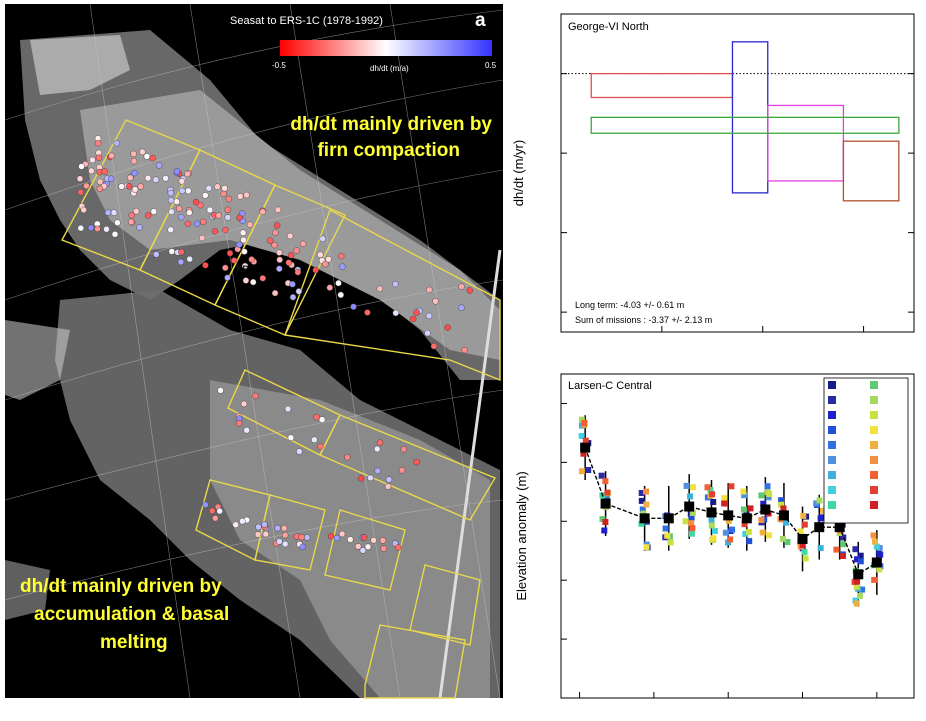 This screenshot has width=926, height=721. I want to click on region-box-gviw, so click(445, 605).